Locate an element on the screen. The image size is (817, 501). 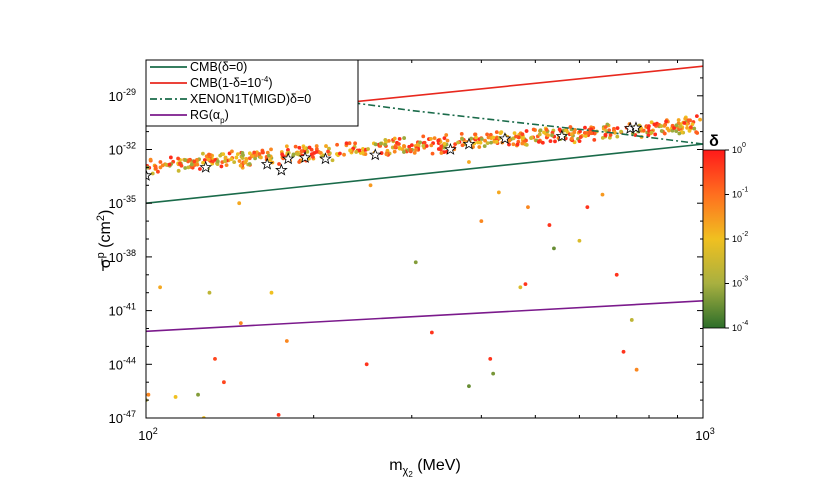
legend-label: CMB(1-δ=10-4) is located at coordinates (231, 82).